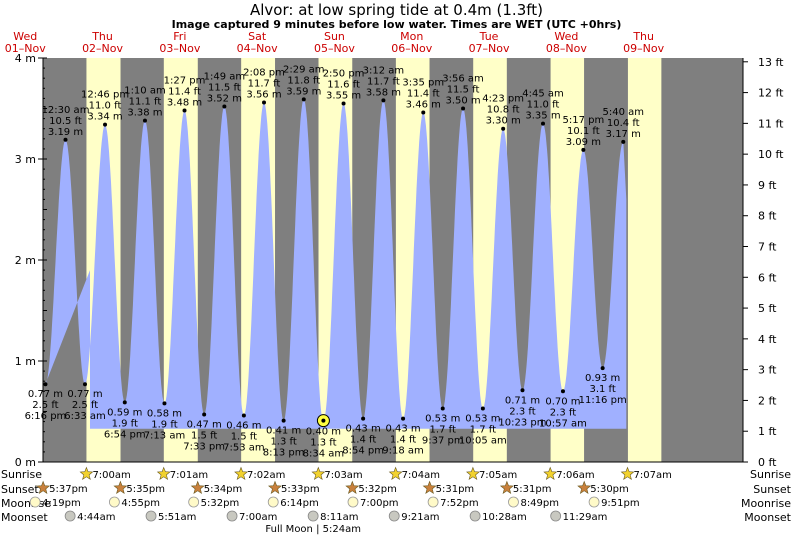  What do you see at coordinates (25, 159) in the screenshot?
I see `y-left-tick-label: 3 m` at bounding box center [25, 159].